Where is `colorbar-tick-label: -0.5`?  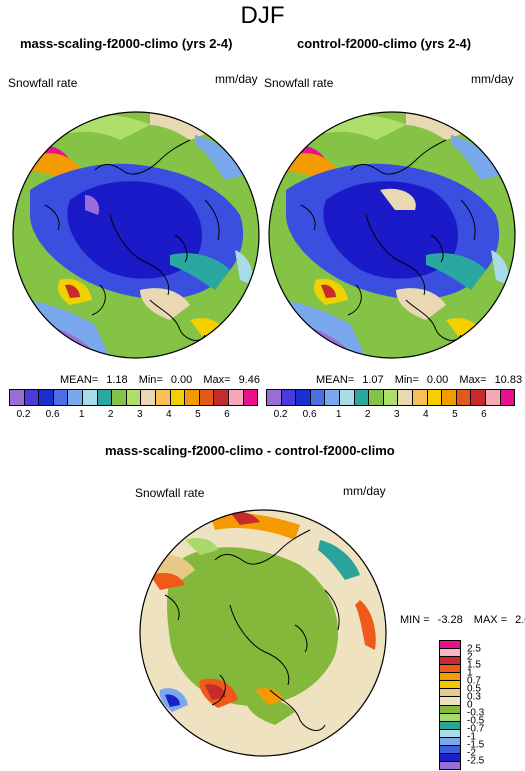
colorbar-tick-label: -0.5 is located at coordinates (476, 721).